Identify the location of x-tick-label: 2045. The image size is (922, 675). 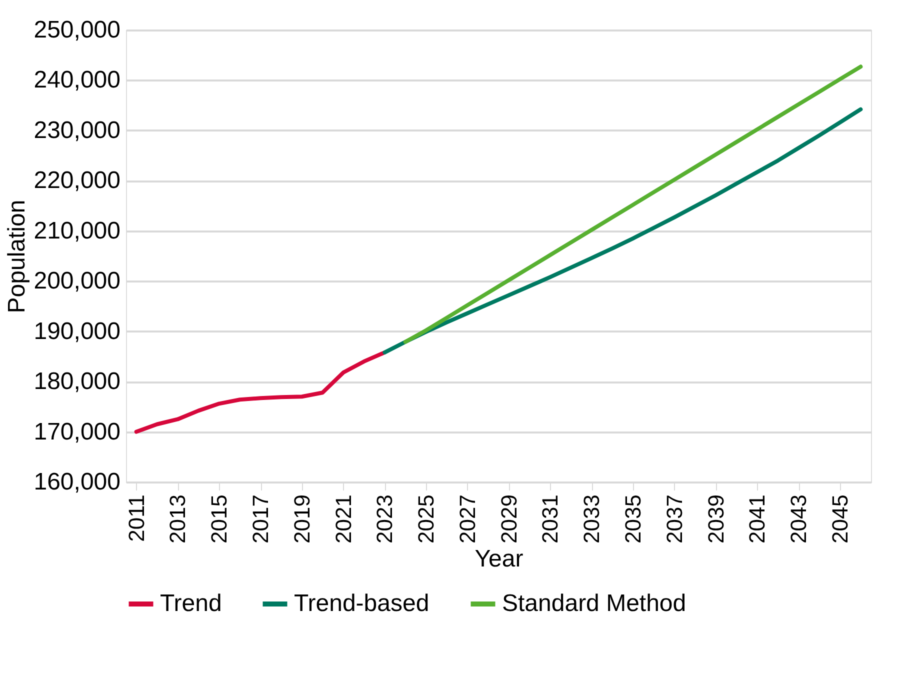
(839, 519).